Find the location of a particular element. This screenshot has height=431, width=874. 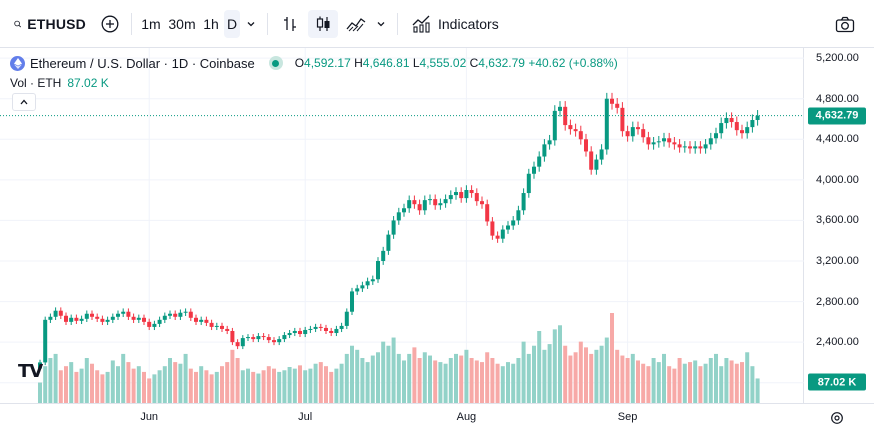

interval-dropdown-button is located at coordinates (251, 24).